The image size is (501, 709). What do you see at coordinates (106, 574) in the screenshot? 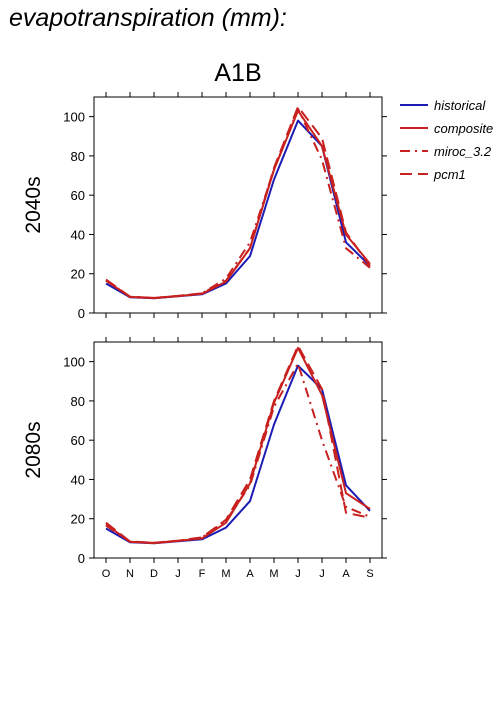
I see `x-tick-label: O` at bounding box center [106, 574].